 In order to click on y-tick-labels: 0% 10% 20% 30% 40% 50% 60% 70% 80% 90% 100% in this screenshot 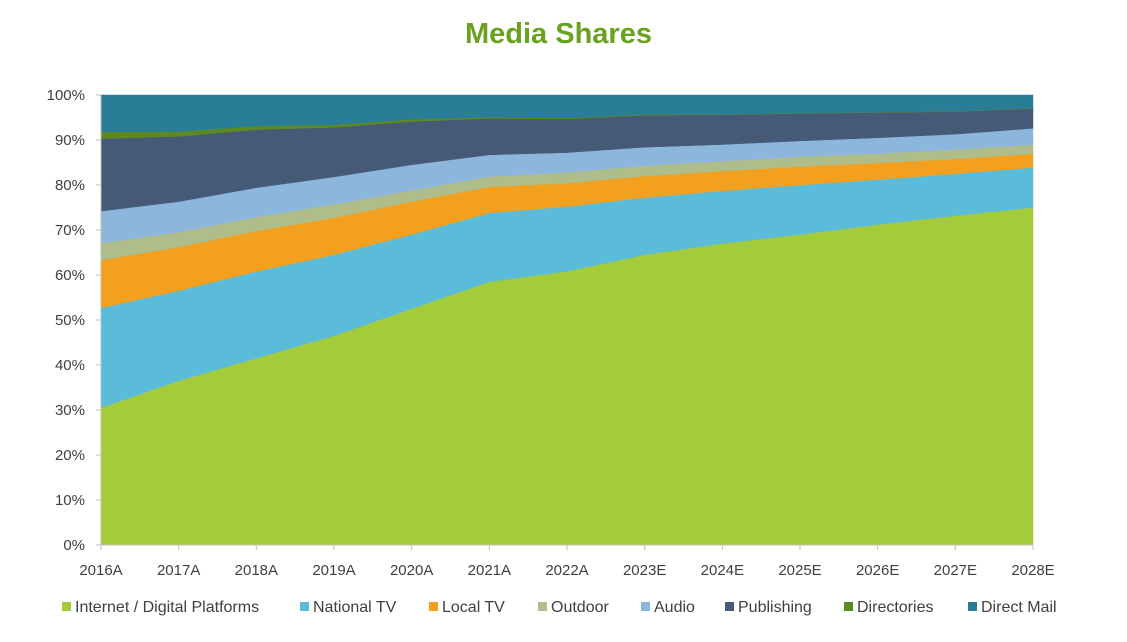, I will do `click(66, 320)`.